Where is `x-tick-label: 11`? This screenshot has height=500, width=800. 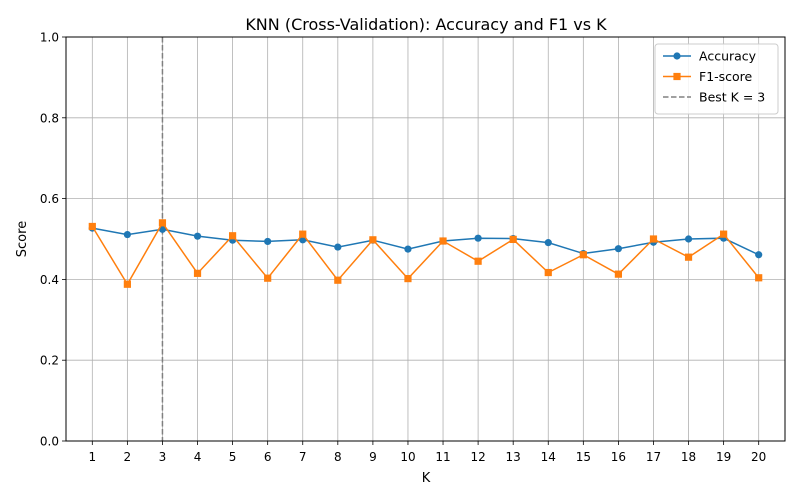 x-tick-label: 11 is located at coordinates (442, 457).